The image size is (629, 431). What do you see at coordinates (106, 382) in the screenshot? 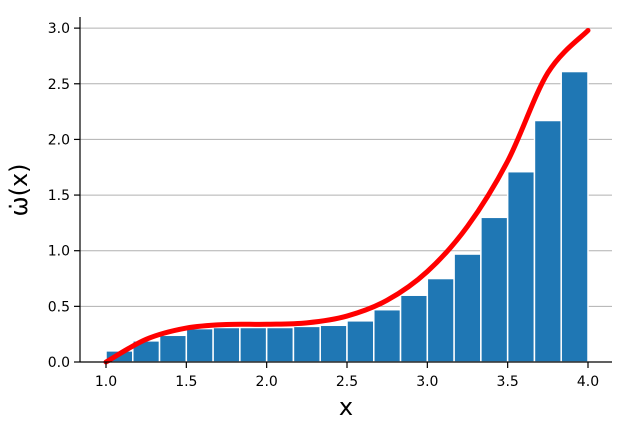
I see `x-tick-label-0: 1.0` at bounding box center [106, 382].